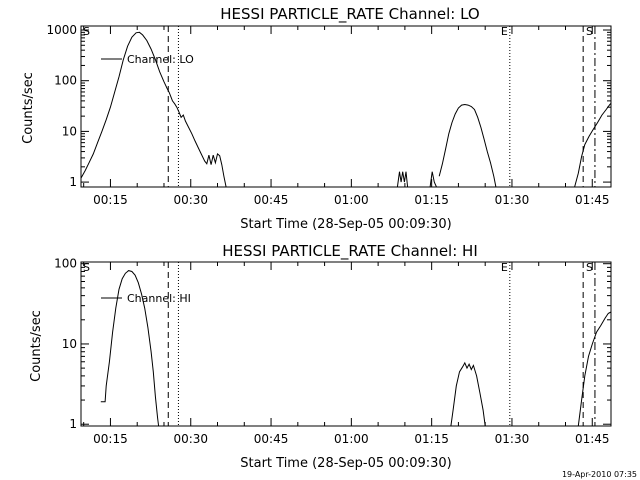 The width and height of the screenshot is (640, 480). Describe the element at coordinates (431, 200) in the screenshot. I see `panel-lo-x-tick-label: 01:15` at that location.